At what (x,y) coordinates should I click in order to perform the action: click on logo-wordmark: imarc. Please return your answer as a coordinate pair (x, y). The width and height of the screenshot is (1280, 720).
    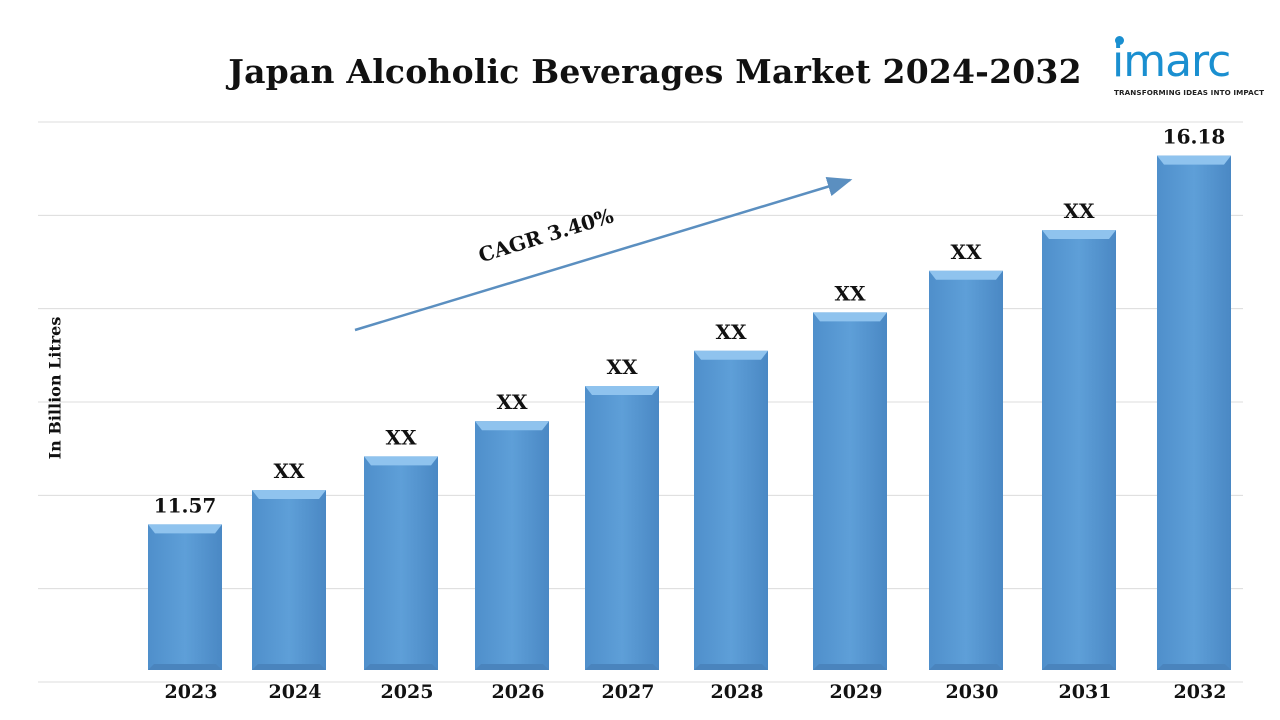
    Looking at the image, I should click on (1171, 61).